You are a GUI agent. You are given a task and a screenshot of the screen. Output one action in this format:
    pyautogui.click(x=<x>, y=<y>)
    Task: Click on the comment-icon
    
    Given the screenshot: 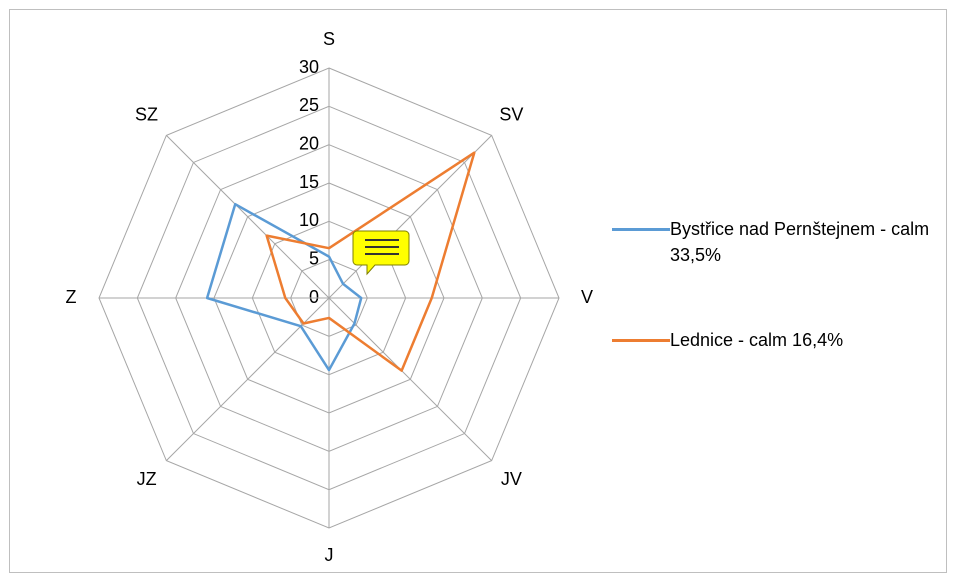 What is the action you would take?
    pyautogui.click(x=381, y=253)
    